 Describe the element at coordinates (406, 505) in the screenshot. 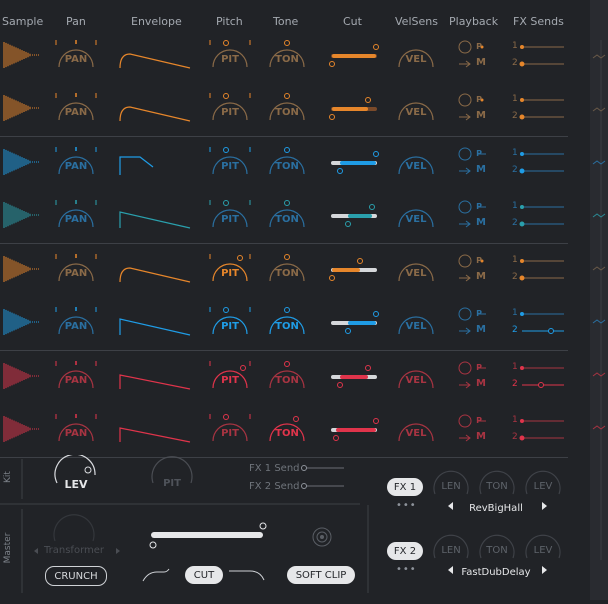

I see `fx1-more-icon: •••` at that location.